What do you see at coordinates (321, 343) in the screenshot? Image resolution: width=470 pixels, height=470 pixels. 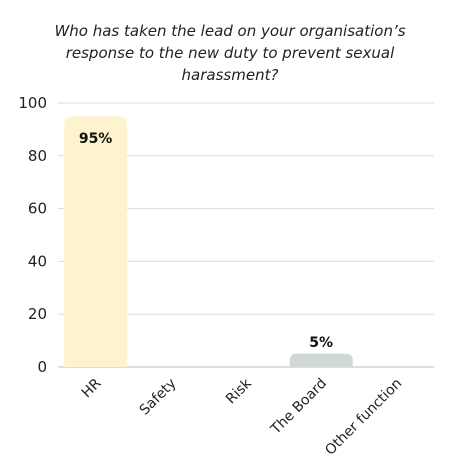 I see `data-label: 5%` at bounding box center [321, 343].